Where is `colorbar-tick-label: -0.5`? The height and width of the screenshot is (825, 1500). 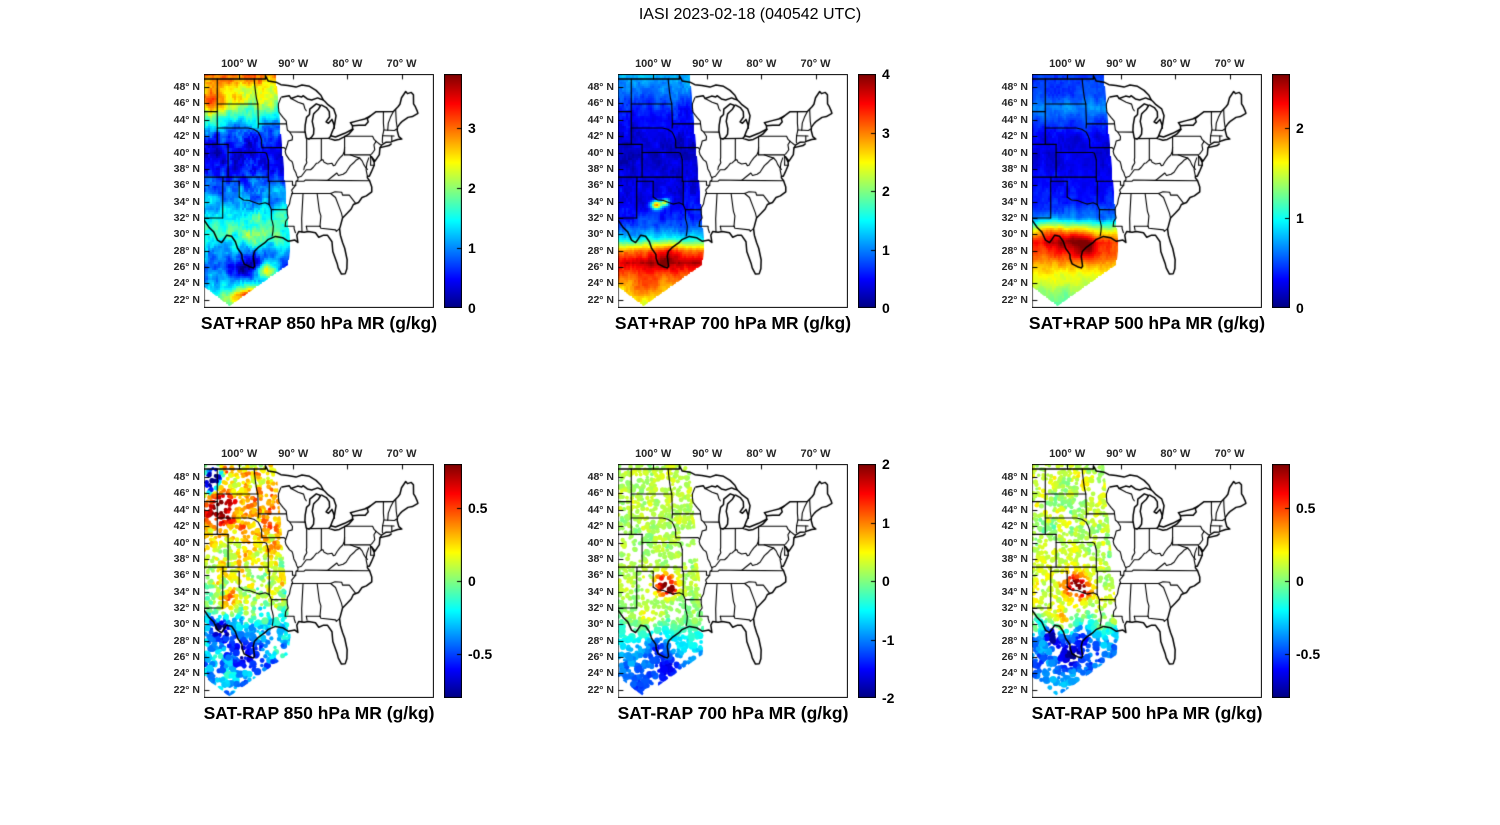
colorbar-tick-label: -0.5 is located at coordinates (1308, 654).